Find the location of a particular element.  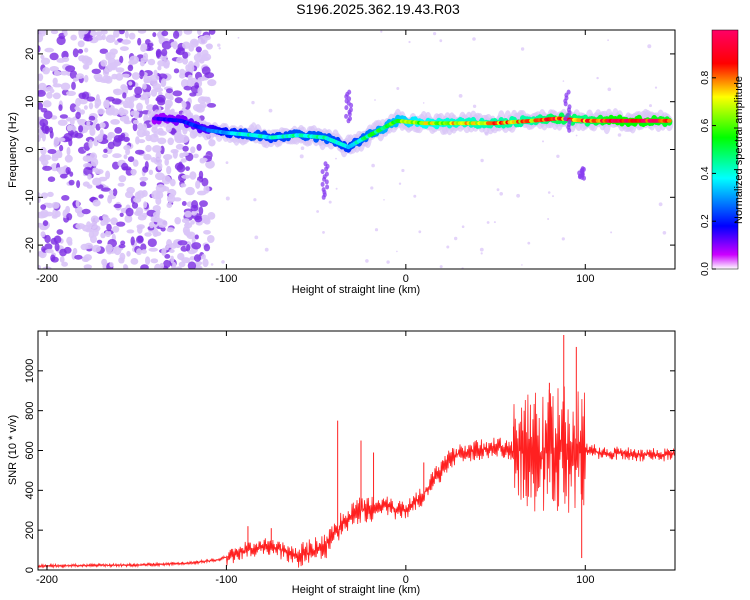

spectrogram-x-tick-label: 100 is located at coordinates (585, 279).